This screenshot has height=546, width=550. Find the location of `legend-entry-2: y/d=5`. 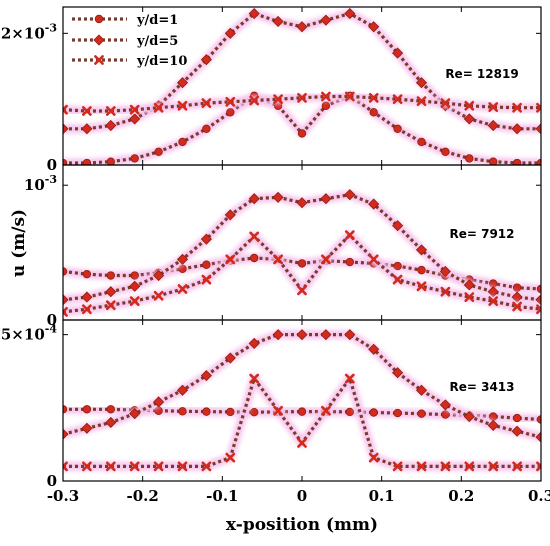

legend-entry-2: y/d=5 is located at coordinates (125, 41).